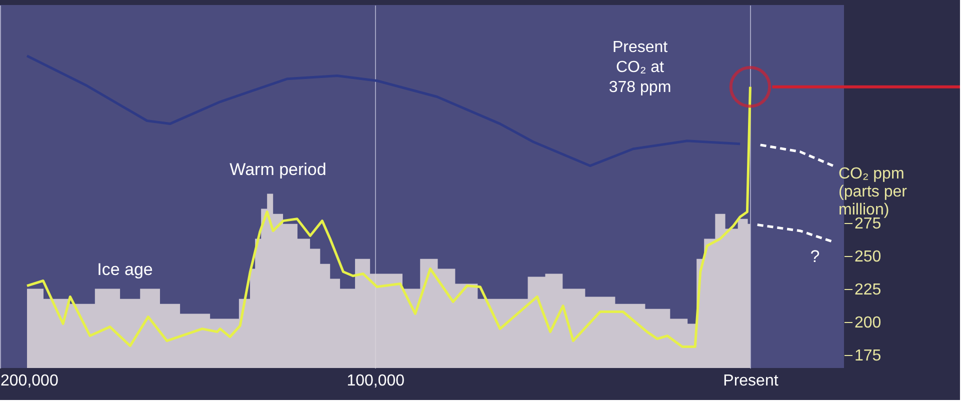 This screenshot has height=406, width=961. I want to click on x-tick-label: 200,000, so click(29, 381).